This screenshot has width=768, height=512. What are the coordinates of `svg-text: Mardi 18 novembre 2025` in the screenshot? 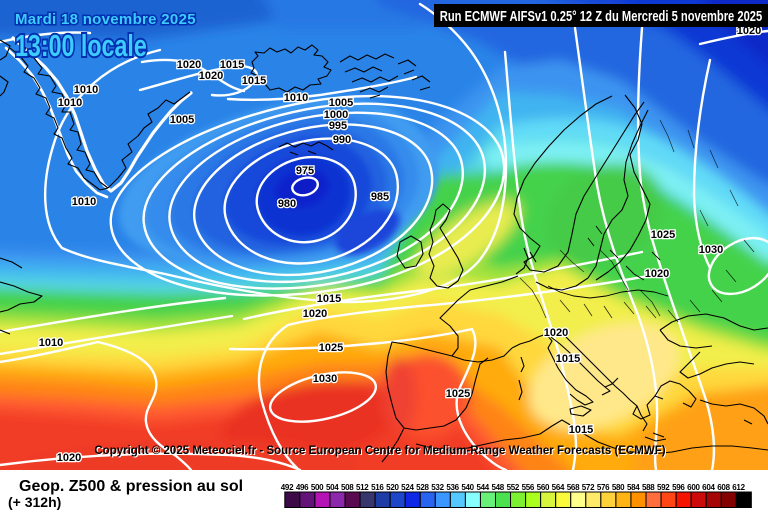 It's located at (105, 19).